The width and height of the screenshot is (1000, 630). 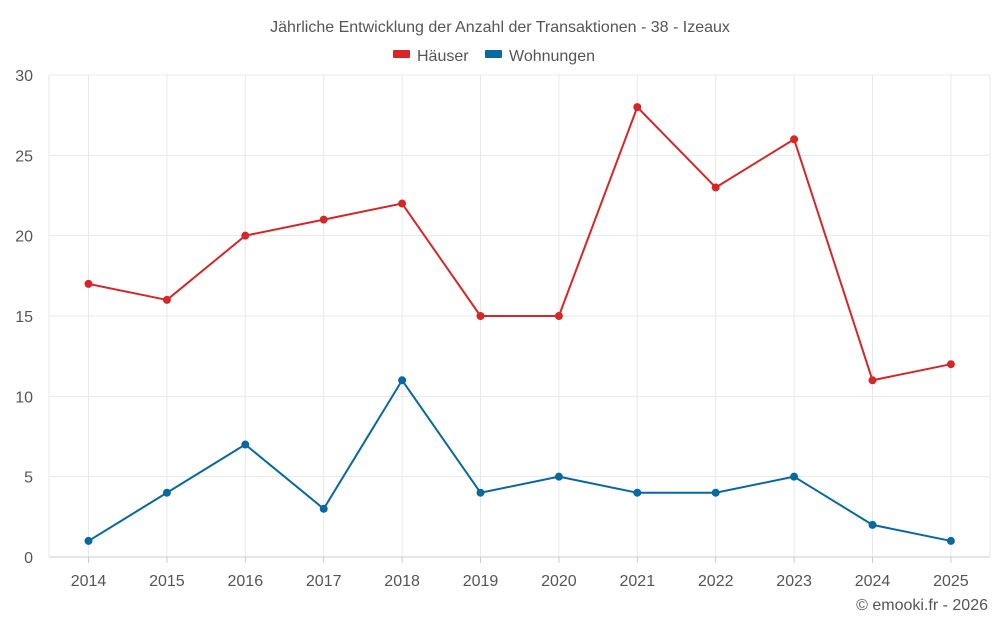 What do you see at coordinates (443, 56) in the screenshot?
I see `legend-label-haeuser: Häuser` at bounding box center [443, 56].